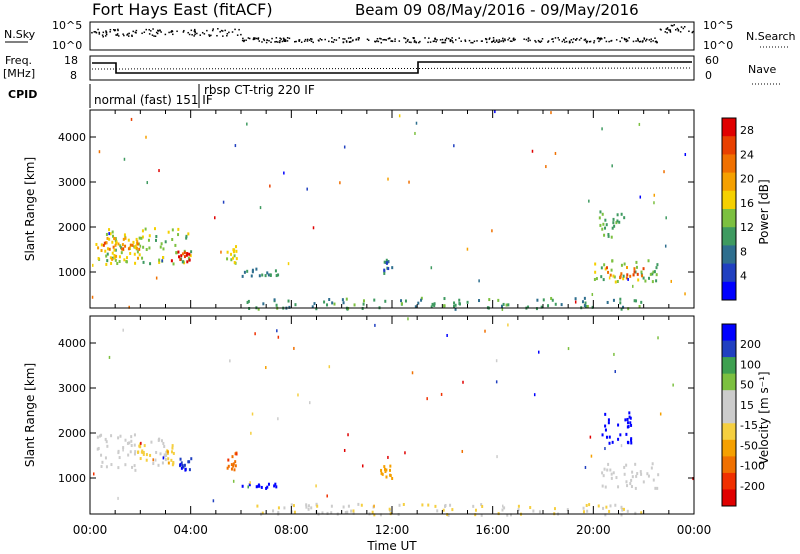 The image size is (800, 554). What do you see at coordinates (497, 10) in the screenshot?
I see `beam-date-title: Beam 09 08/May/2016 - 09/May/2016` at bounding box center [497, 10].